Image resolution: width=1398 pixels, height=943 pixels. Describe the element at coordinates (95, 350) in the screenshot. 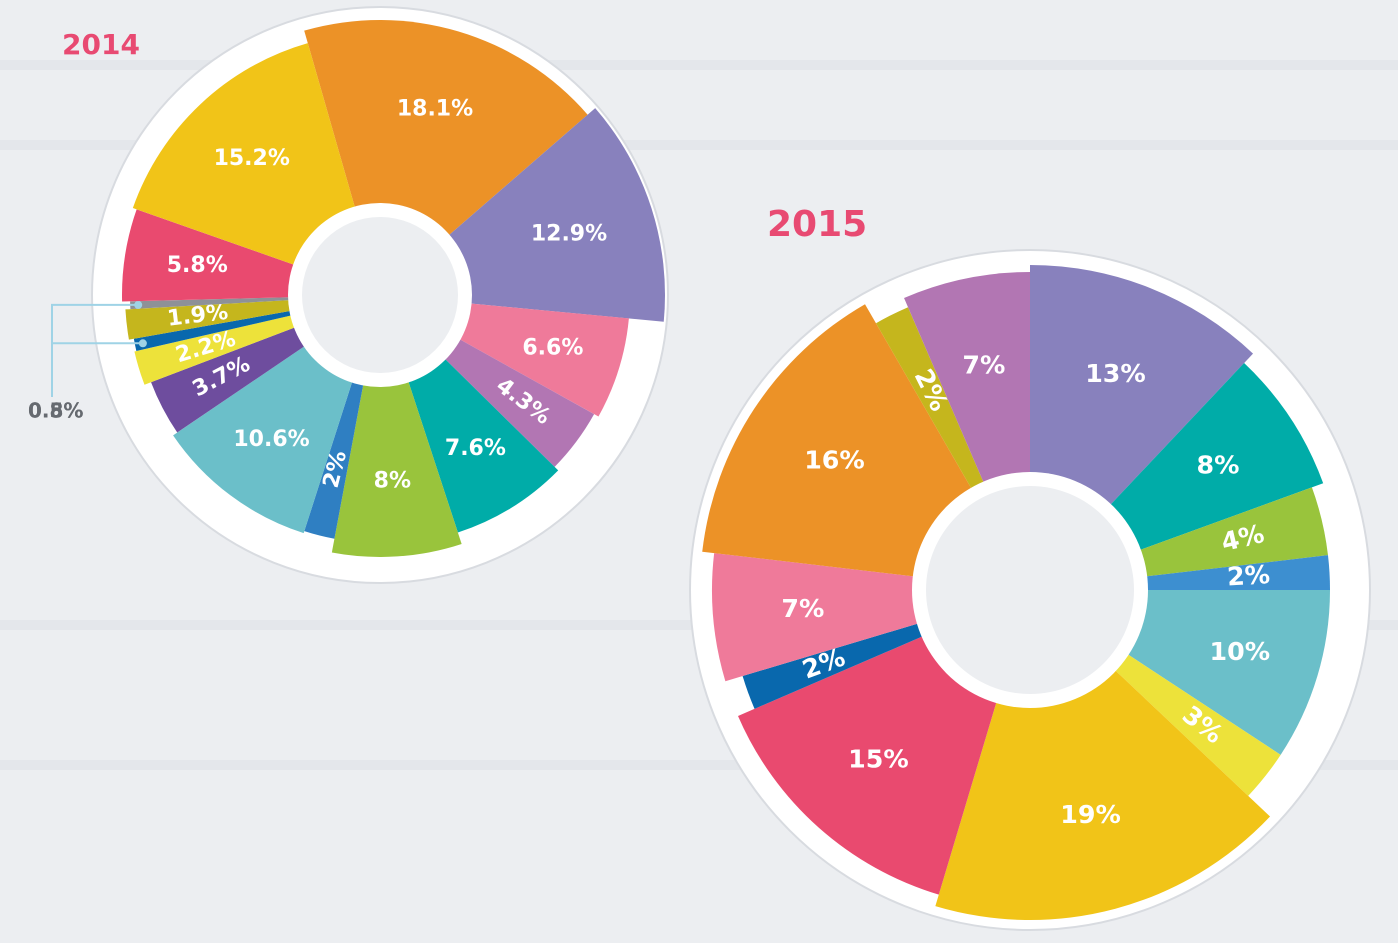

I see `leader-line` at that location.